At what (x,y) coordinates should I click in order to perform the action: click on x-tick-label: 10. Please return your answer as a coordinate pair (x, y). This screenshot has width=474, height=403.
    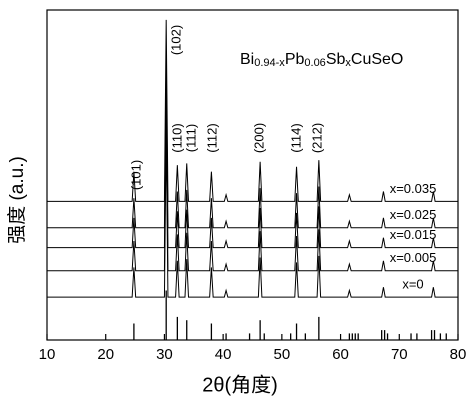
    Looking at the image, I should click on (47, 354).